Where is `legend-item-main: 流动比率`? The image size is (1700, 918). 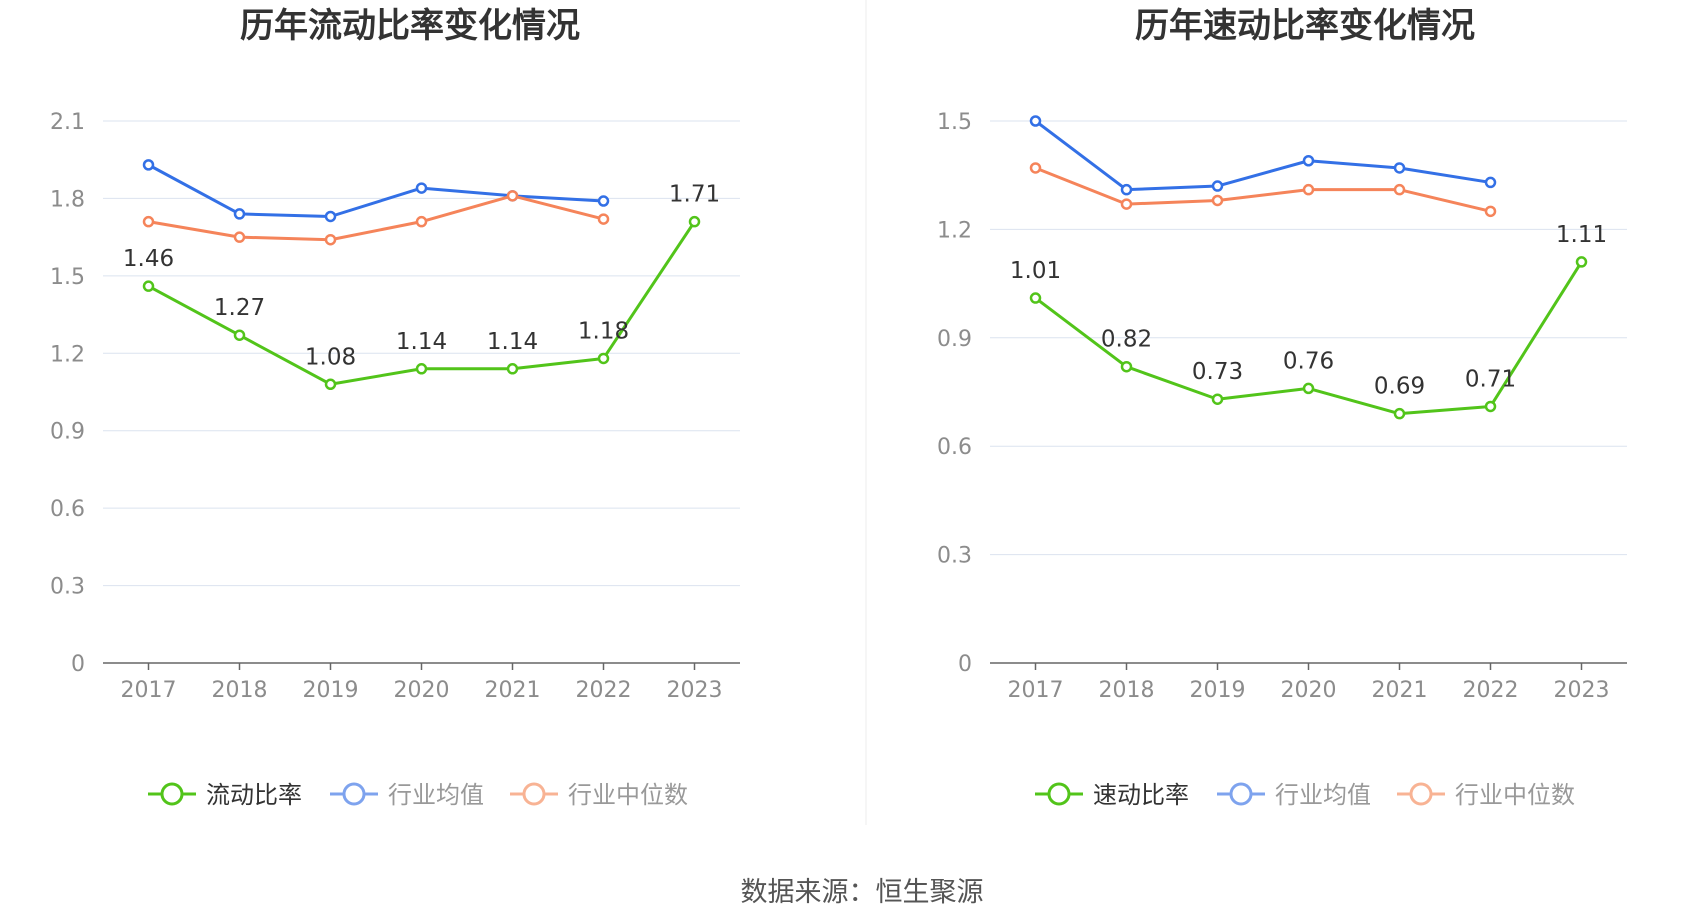
legend-item-main: 流动比率 is located at coordinates (225, 795).